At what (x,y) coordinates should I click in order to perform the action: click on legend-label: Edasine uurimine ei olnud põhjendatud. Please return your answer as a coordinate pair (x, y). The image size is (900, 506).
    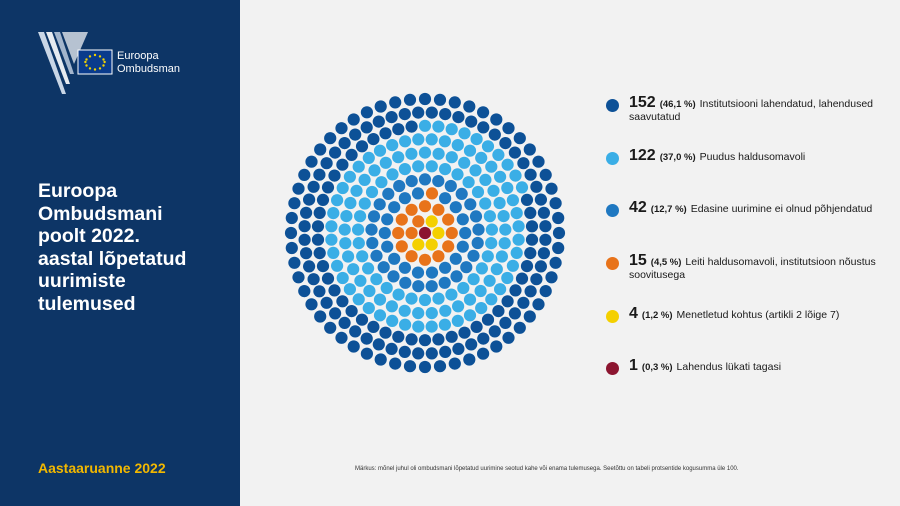
    Looking at the image, I should click on (781, 209).